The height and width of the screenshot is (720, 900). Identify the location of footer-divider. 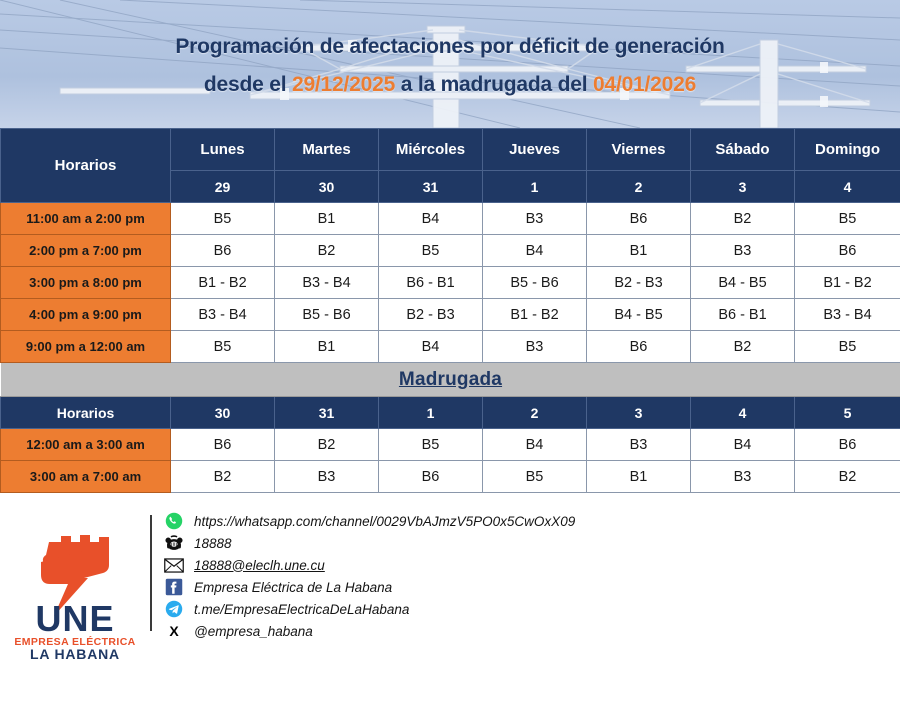
(151, 573).